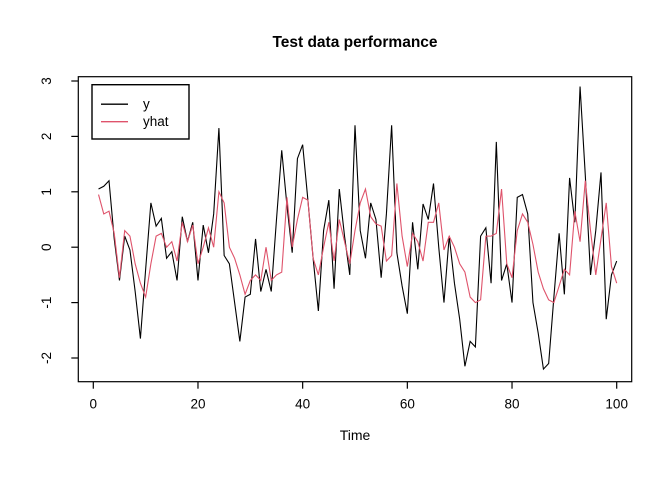 Image resolution: width=672 pixels, height=480 pixels. Describe the element at coordinates (46, 358) in the screenshot. I see `y-axis-tick-label: -2` at that location.